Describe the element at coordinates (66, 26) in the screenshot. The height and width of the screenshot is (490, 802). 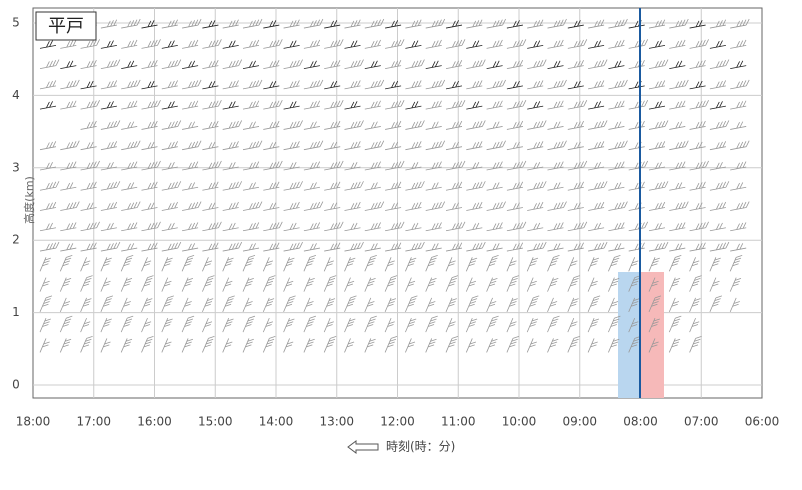
I see `chart-title: 平戸` at that location.